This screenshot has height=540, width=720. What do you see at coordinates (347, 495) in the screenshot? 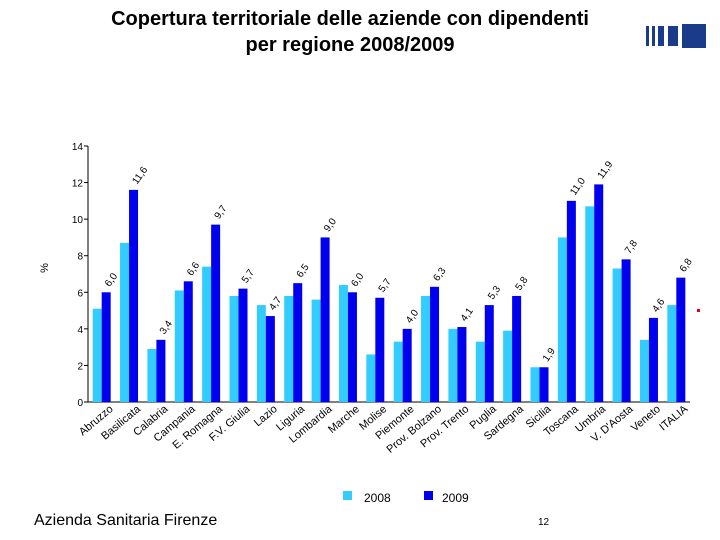
I see `legend-swatch-2008` at bounding box center [347, 495].